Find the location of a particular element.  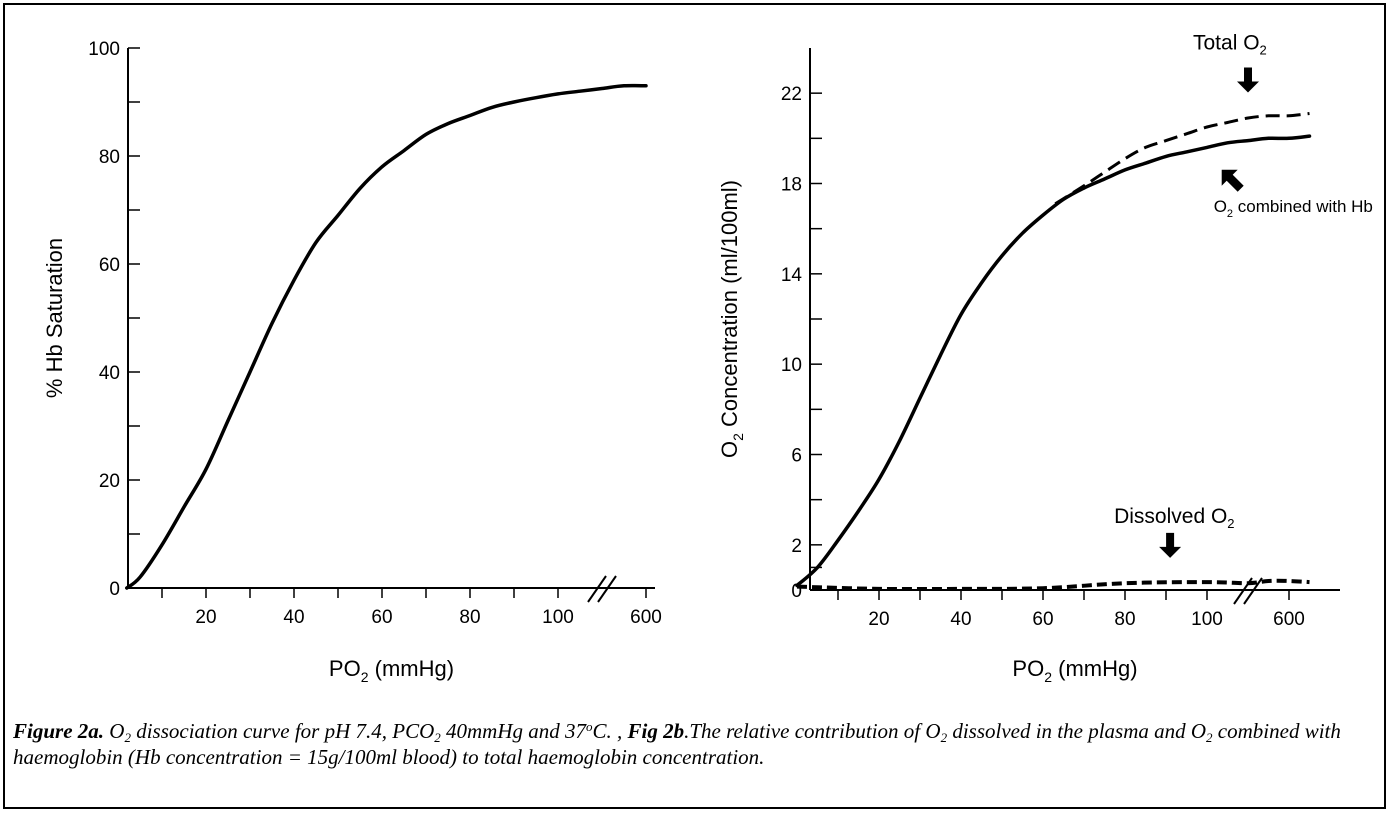

annotation-text-rest: combined with Hb is located at coordinates (1303, 206).